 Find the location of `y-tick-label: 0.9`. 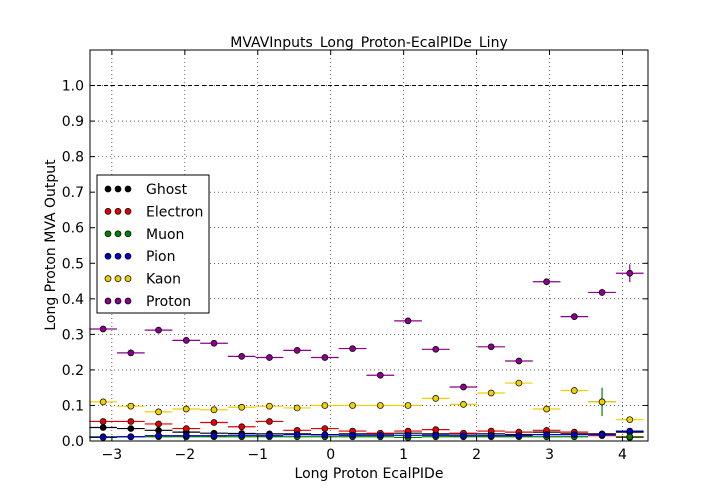

y-tick-label: 0.9 is located at coordinates (73, 122).